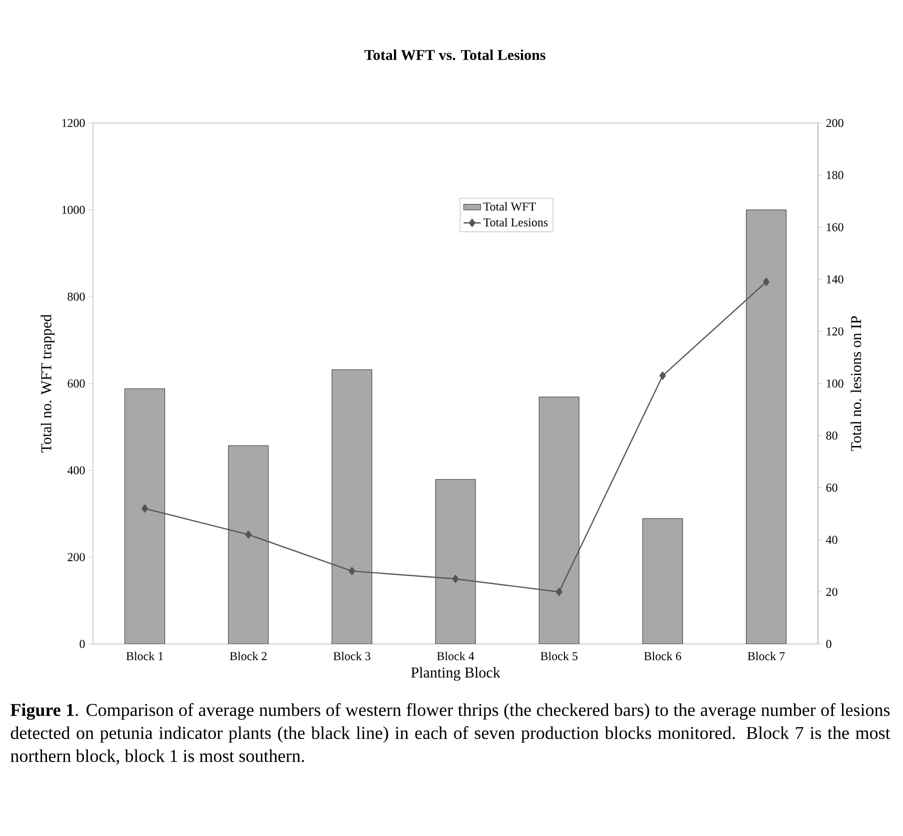 The width and height of the screenshot is (903, 836). Describe the element at coordinates (76, 296) in the screenshot. I see `y-tick-label: 800` at that location.